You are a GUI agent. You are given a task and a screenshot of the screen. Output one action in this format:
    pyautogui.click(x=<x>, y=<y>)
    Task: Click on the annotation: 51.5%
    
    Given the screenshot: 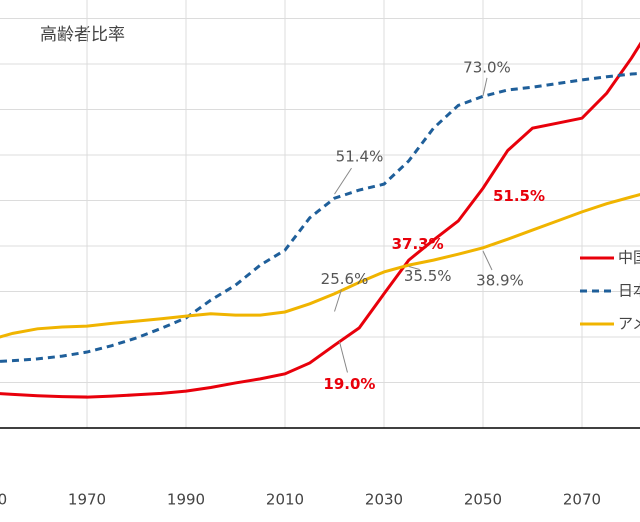 What is the action you would take?
    pyautogui.click(x=519, y=196)
    